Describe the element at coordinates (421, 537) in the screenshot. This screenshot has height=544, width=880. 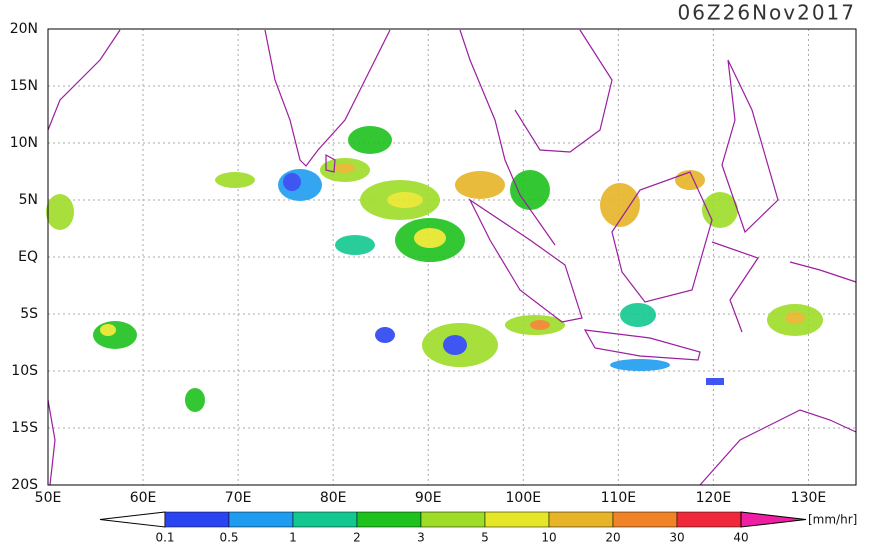
I see `colorbar-label: 3` at that location.